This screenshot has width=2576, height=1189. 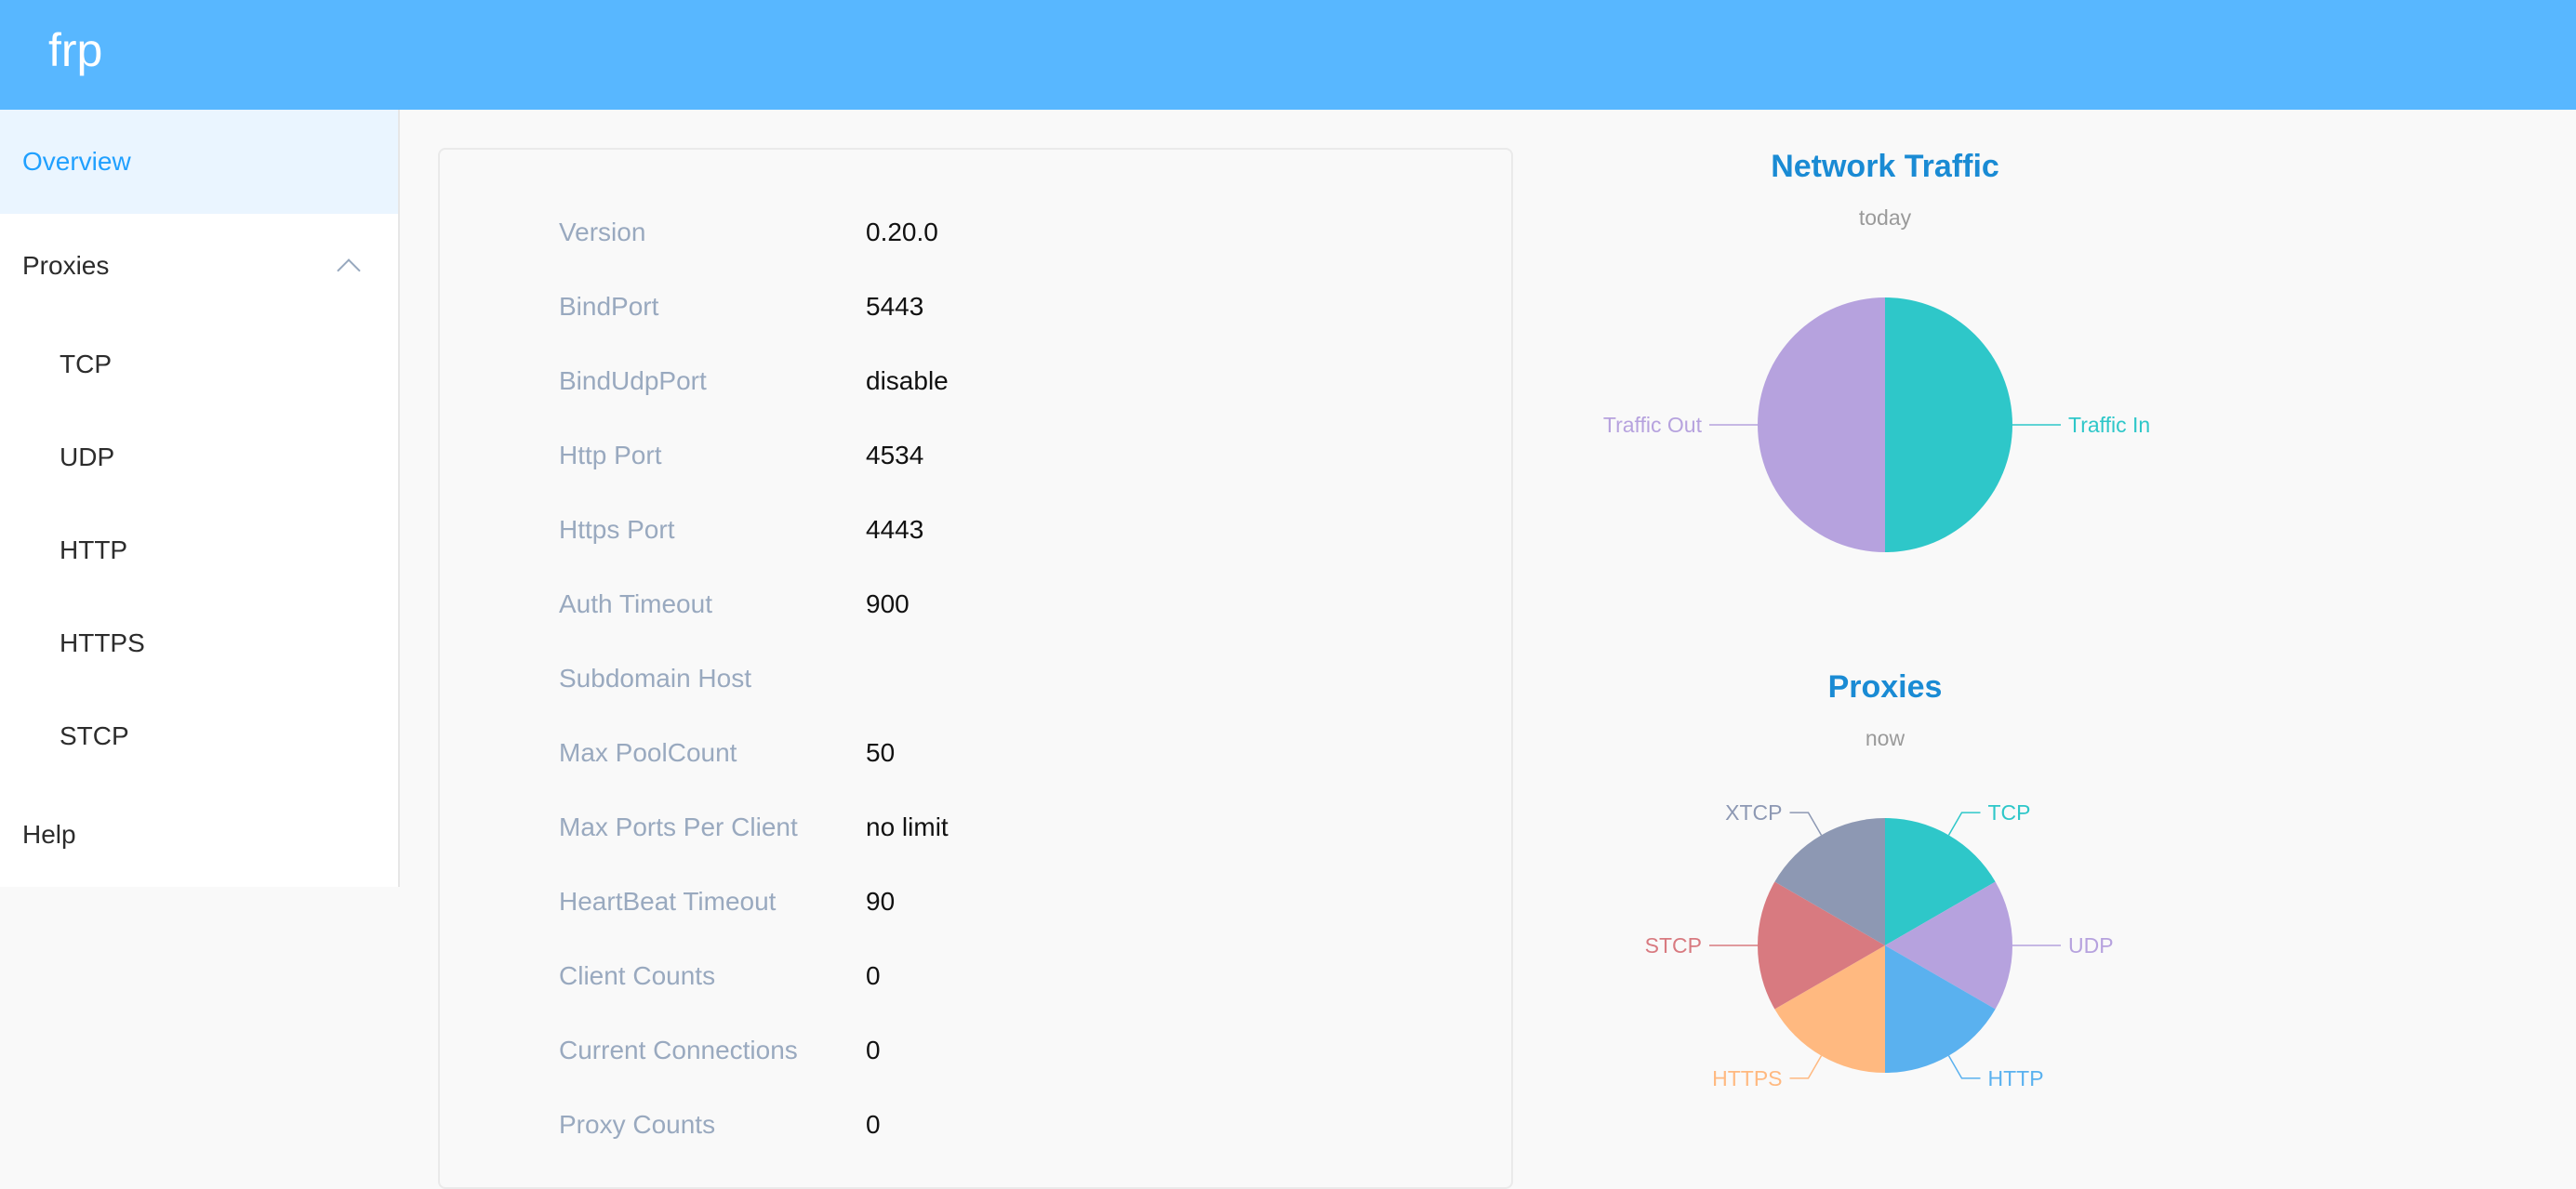 I want to click on leader-line-tcp, so click(x=1964, y=824).